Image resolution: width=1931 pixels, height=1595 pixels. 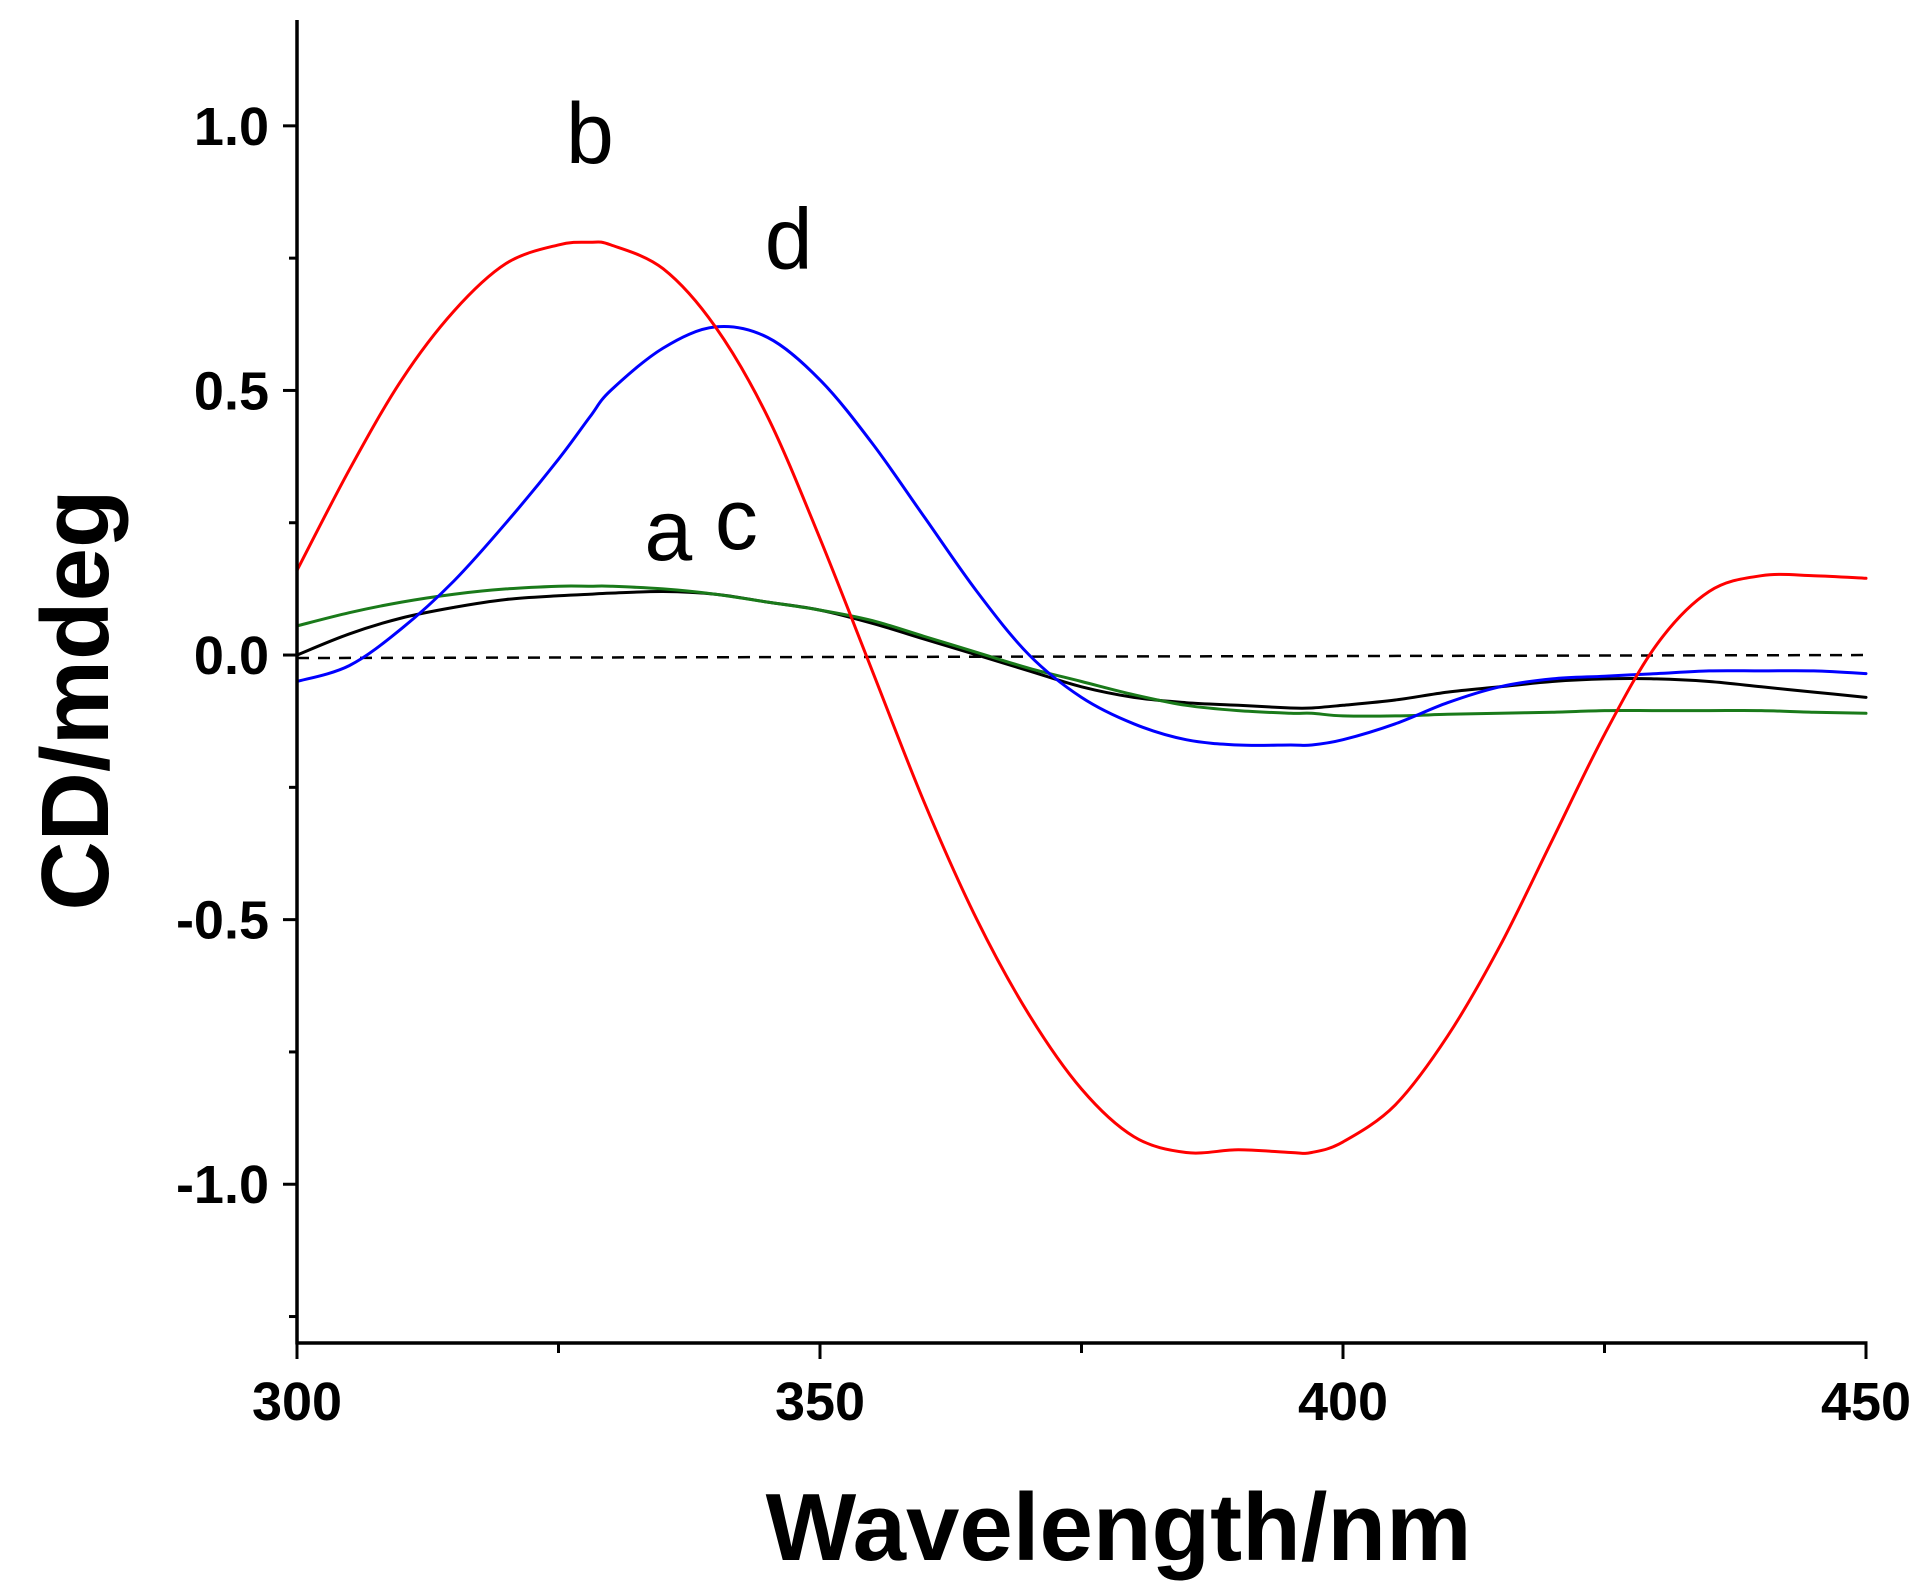 What do you see at coordinates (222, 921) in the screenshot?
I see `y-tick-label: -0.5` at bounding box center [222, 921].